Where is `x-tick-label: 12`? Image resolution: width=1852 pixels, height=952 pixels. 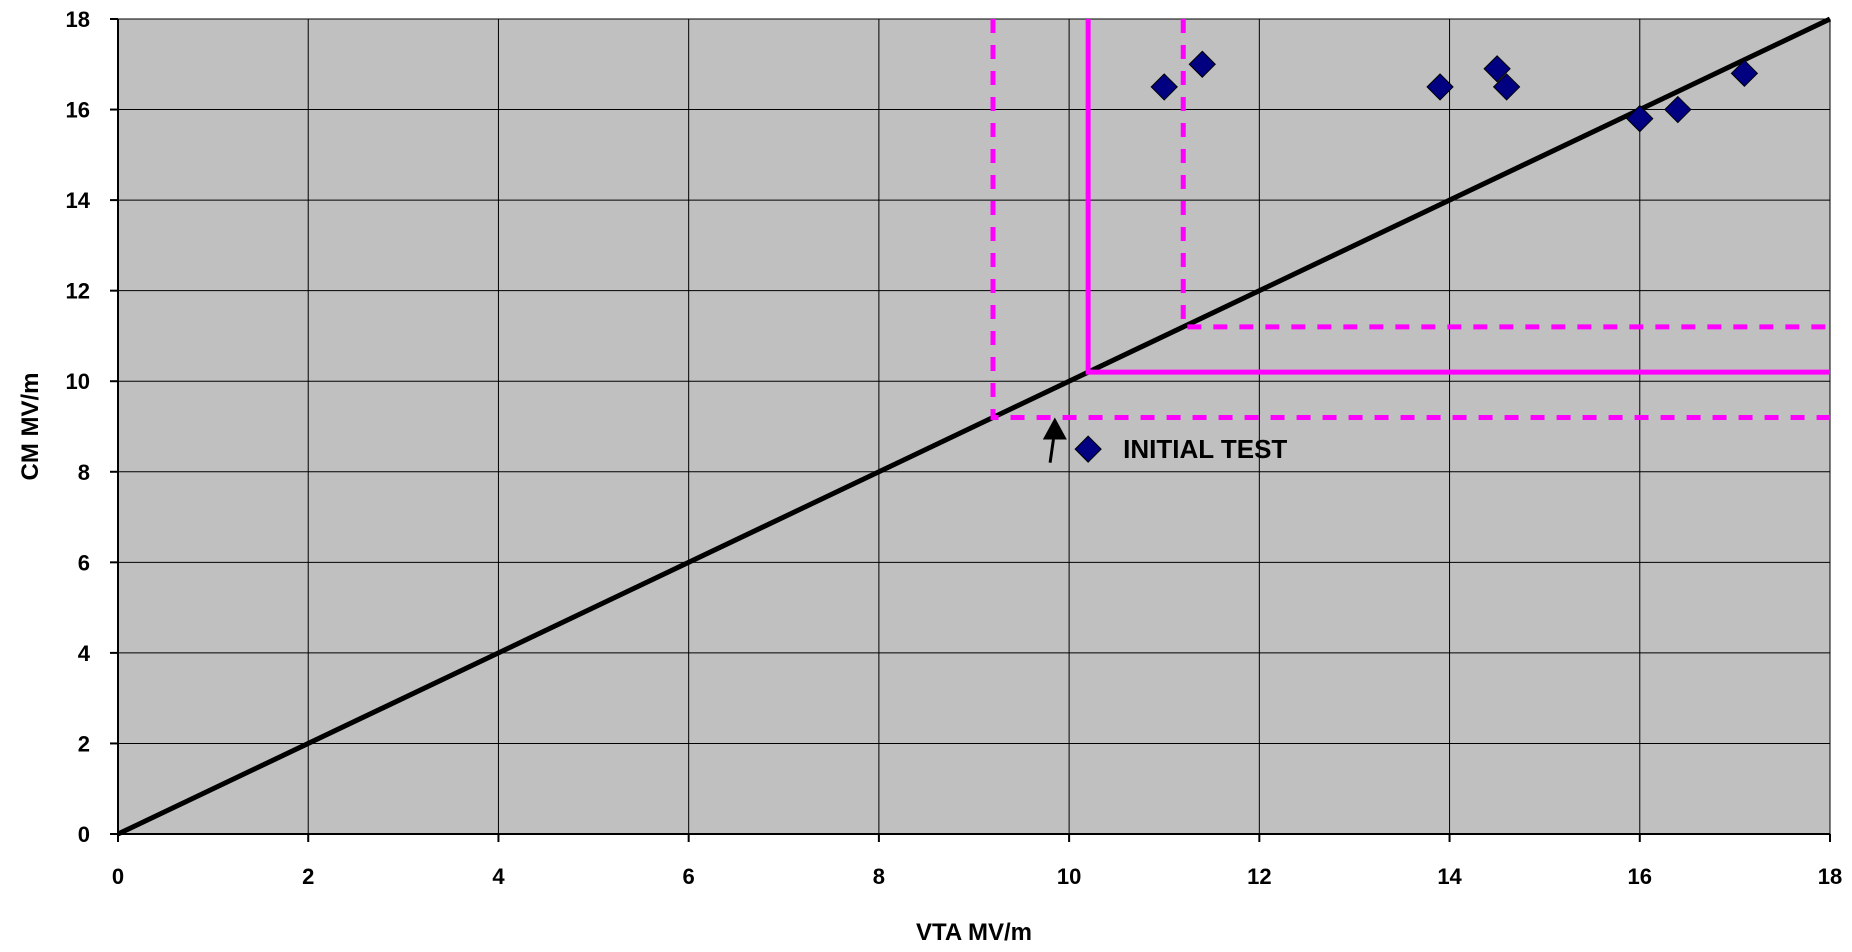
x-tick-label: 12 is located at coordinates (1259, 876).